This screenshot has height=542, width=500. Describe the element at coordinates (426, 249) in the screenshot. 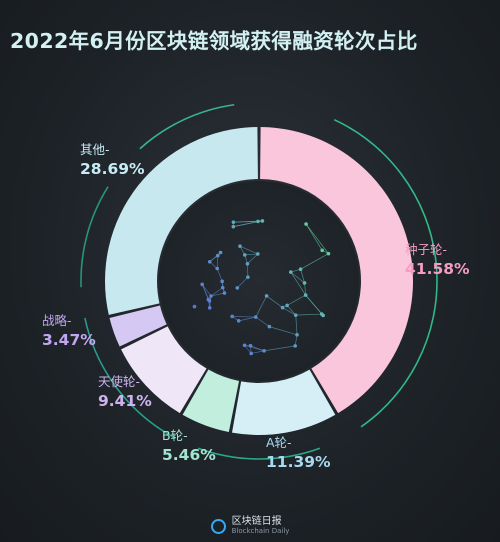

I see `slice-label-name: 种子轮-` at that location.